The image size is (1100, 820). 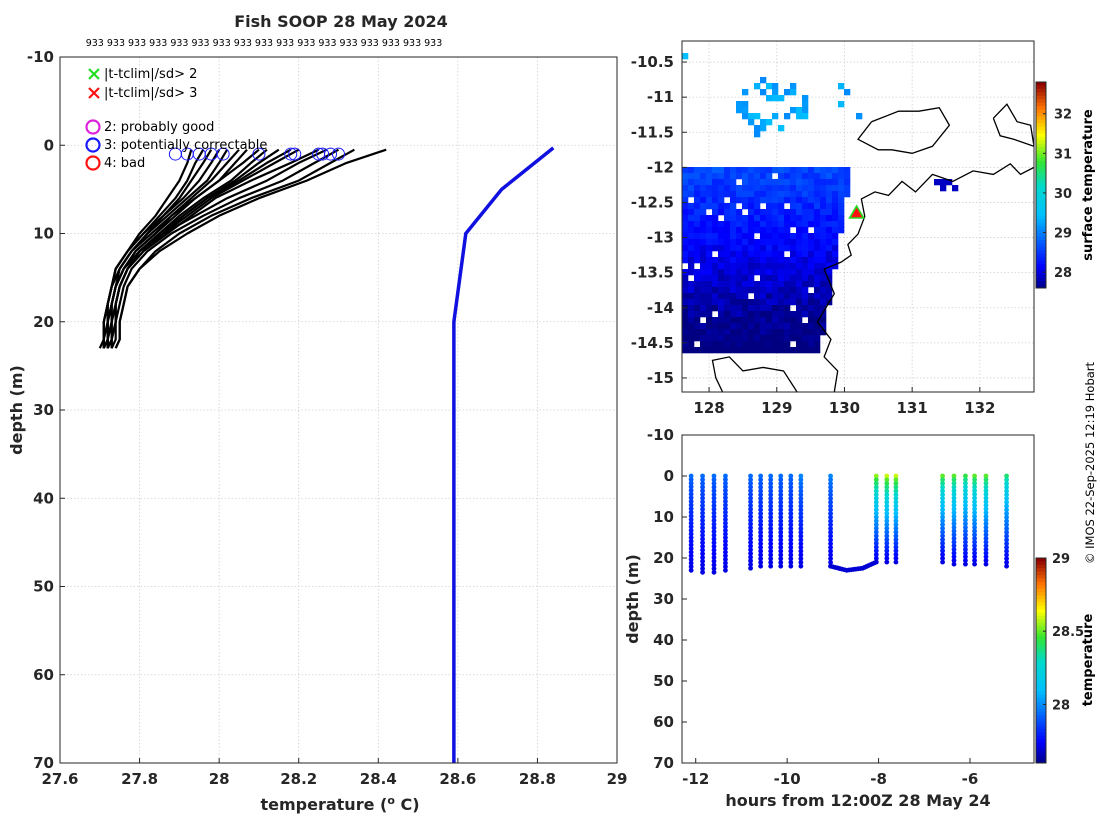 What do you see at coordinates (1041, 166) in the screenshot?
I see `map-colorbar-swatch` at bounding box center [1041, 166].